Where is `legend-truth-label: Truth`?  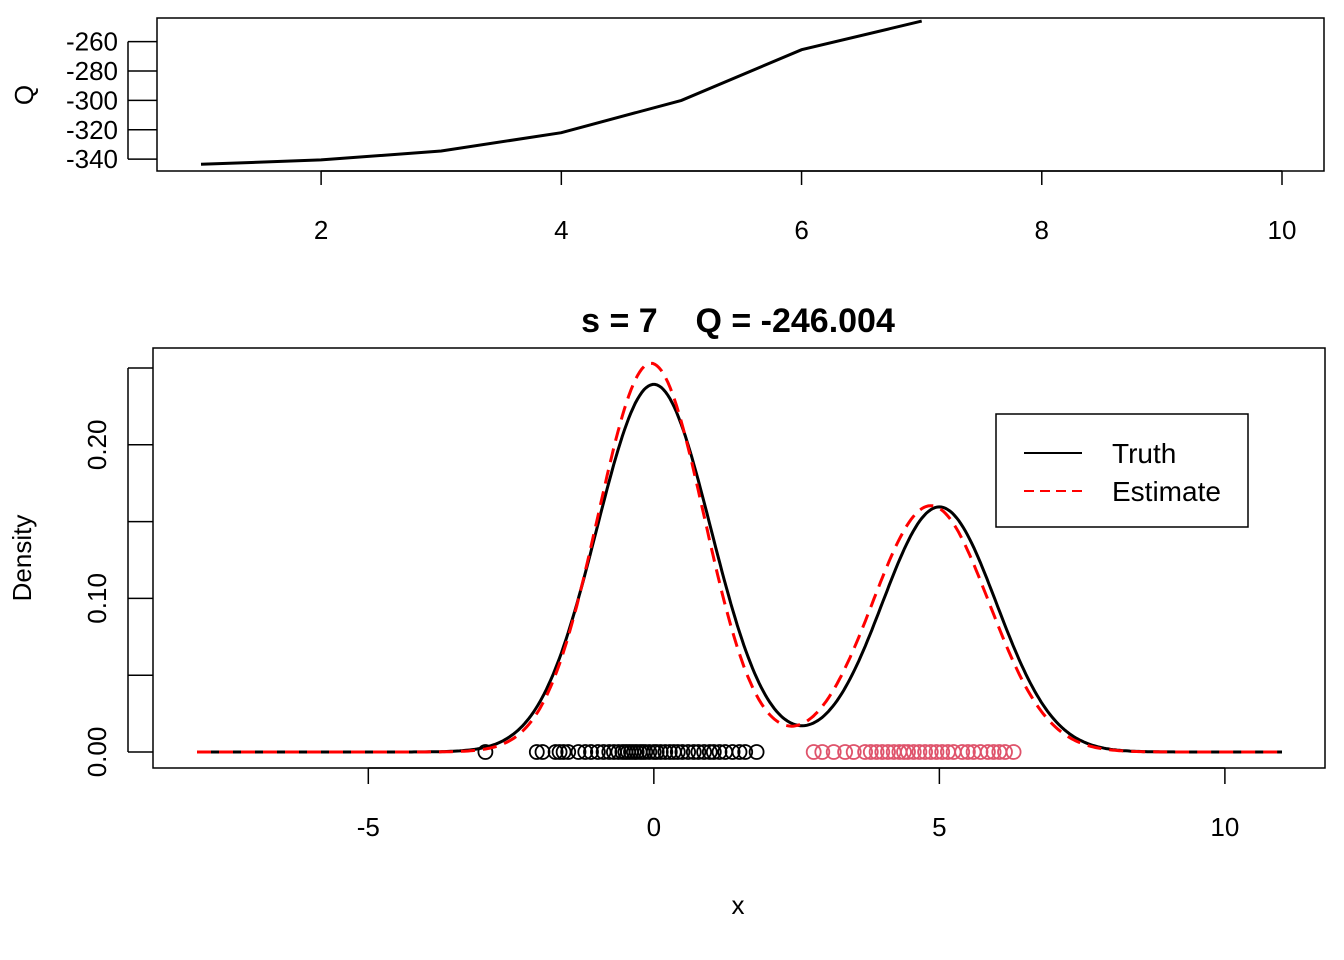
legend-truth-label: Truth is located at coordinates (1144, 453).